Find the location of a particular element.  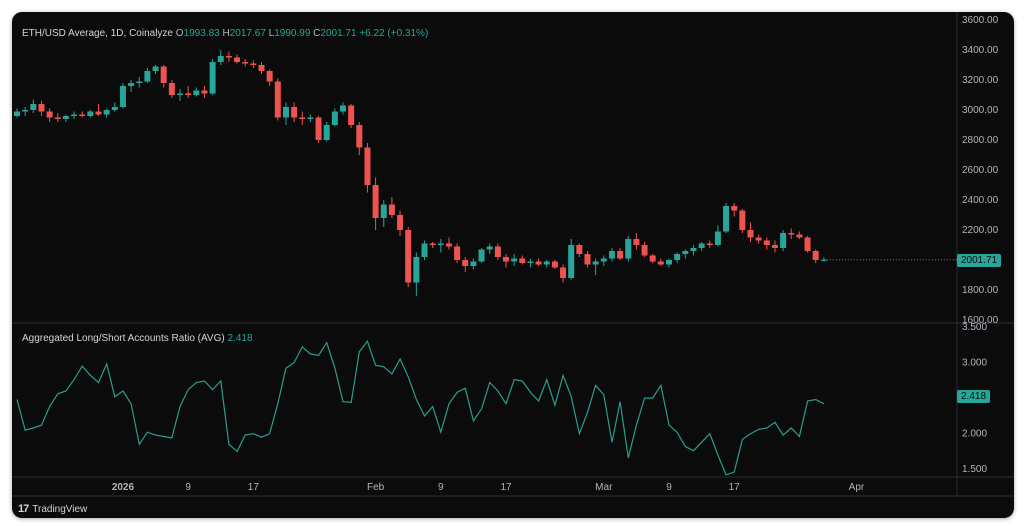

indicator-value: 2.418 is located at coordinates (240, 338).